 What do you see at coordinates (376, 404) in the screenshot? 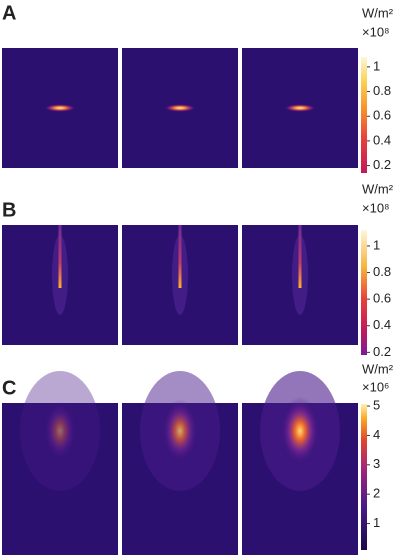
I see `colorbar-tick-label: 5` at bounding box center [376, 404].